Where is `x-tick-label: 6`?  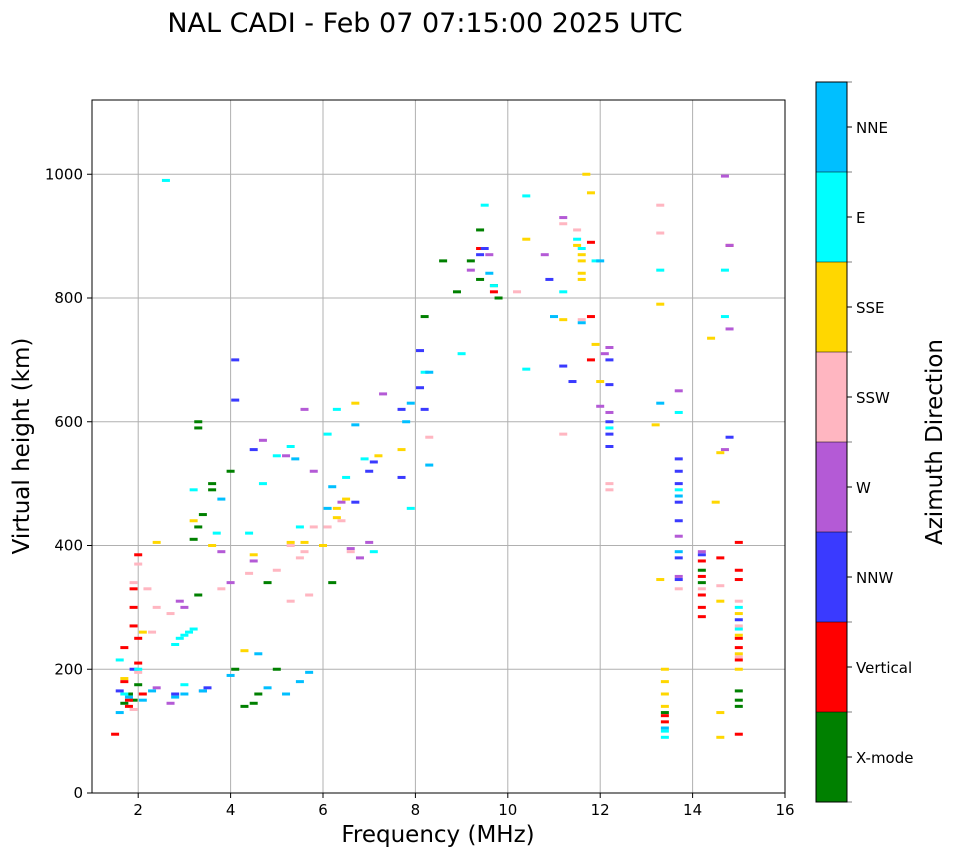
x-tick-label: 6 is located at coordinates (323, 810).